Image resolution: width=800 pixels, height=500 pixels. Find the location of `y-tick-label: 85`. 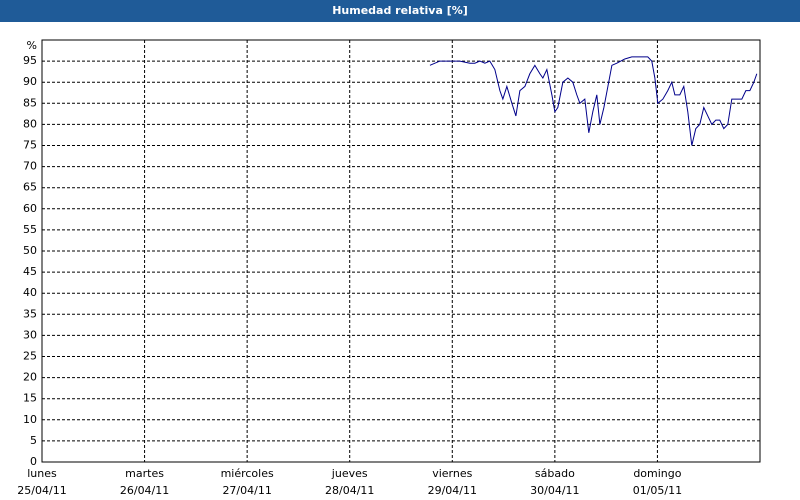

y-tick-label: 85 is located at coordinates (30, 102).